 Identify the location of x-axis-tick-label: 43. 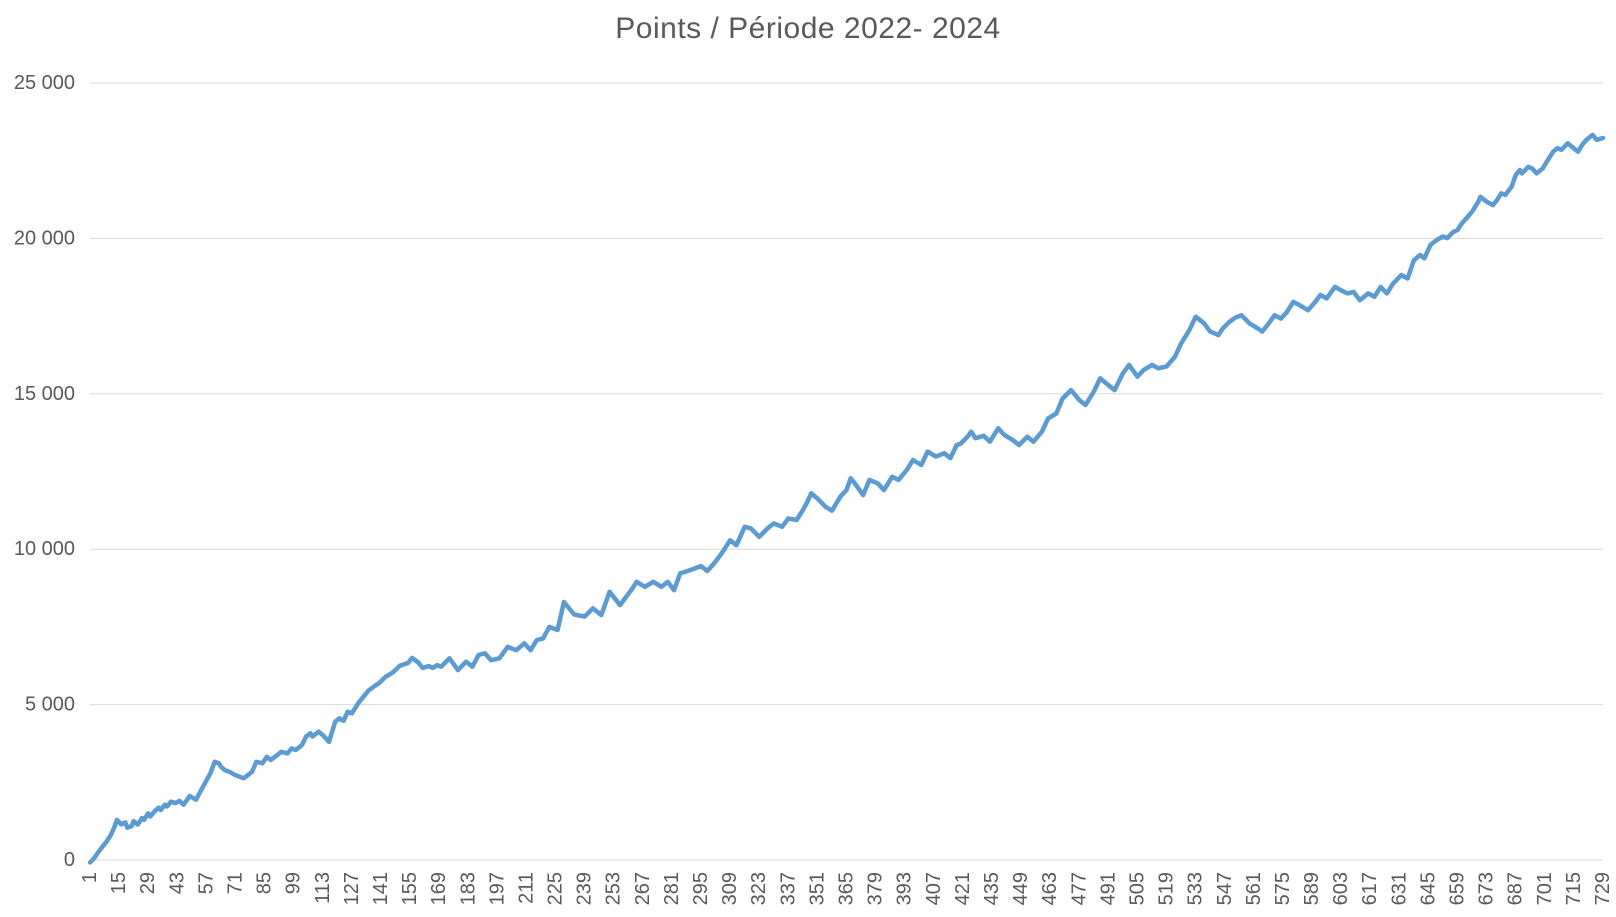
(177, 883).